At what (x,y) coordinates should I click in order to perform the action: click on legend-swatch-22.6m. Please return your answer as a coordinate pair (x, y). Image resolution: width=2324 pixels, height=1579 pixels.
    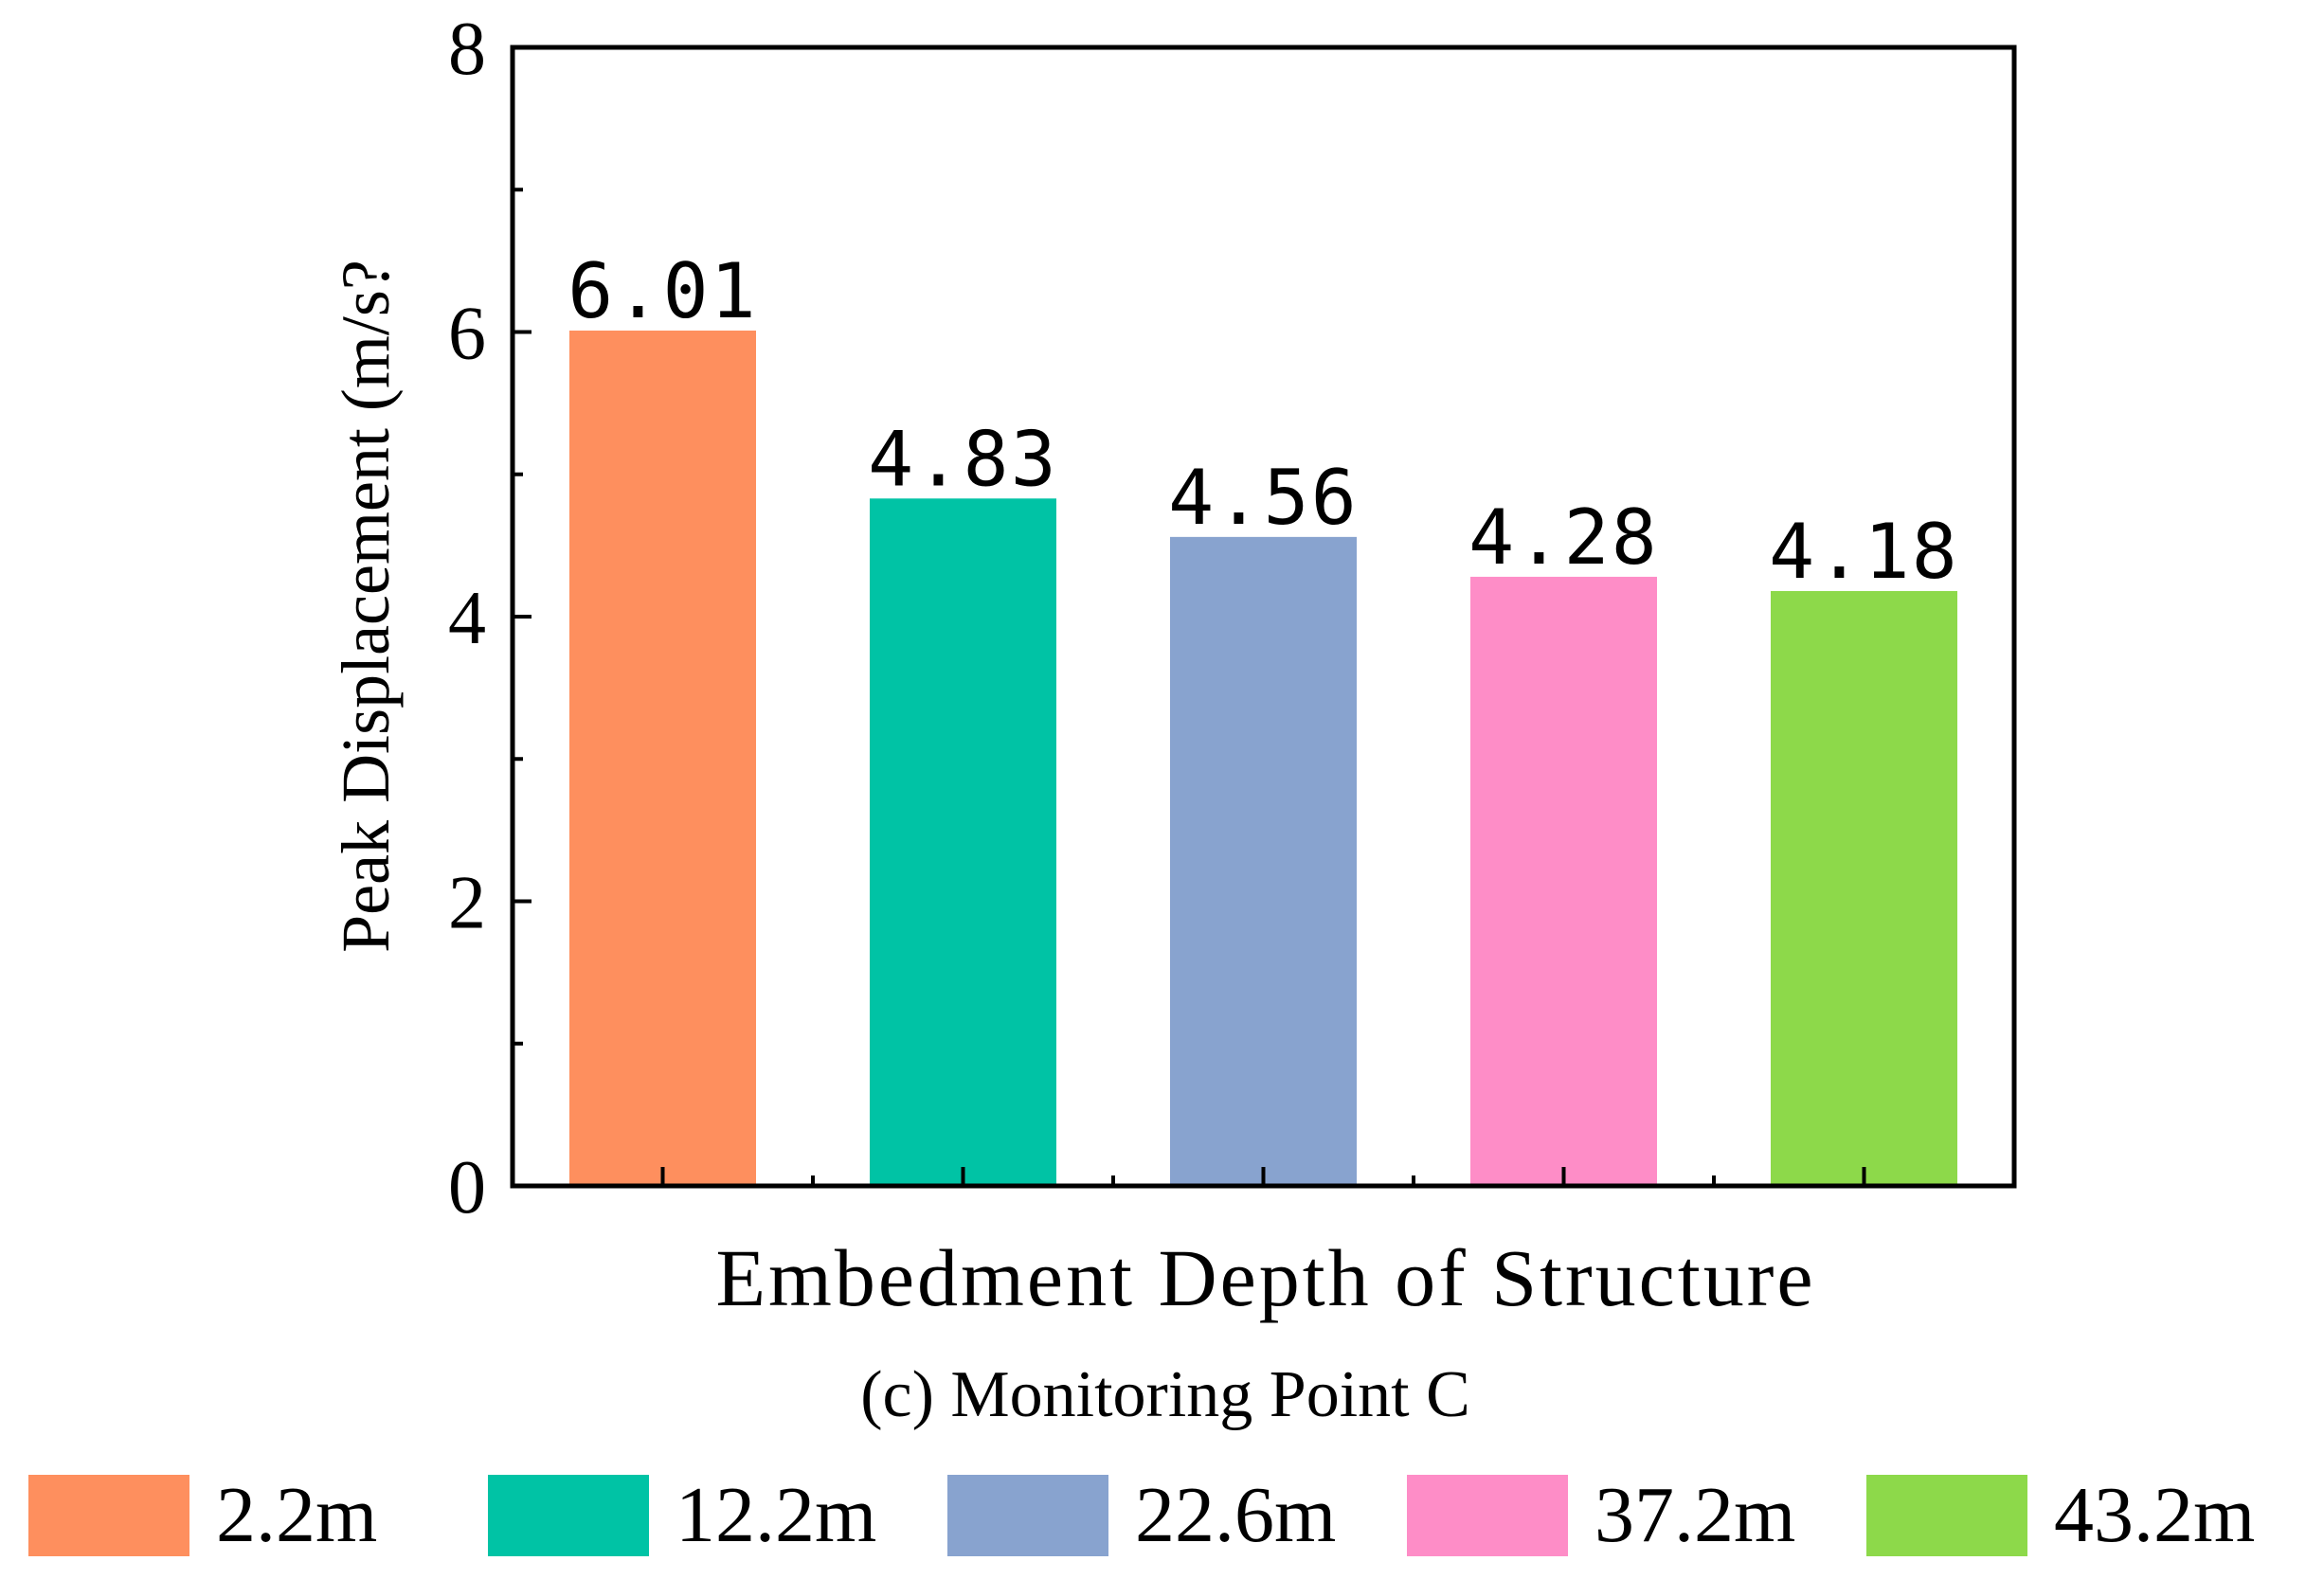
    Looking at the image, I should click on (1027, 1515).